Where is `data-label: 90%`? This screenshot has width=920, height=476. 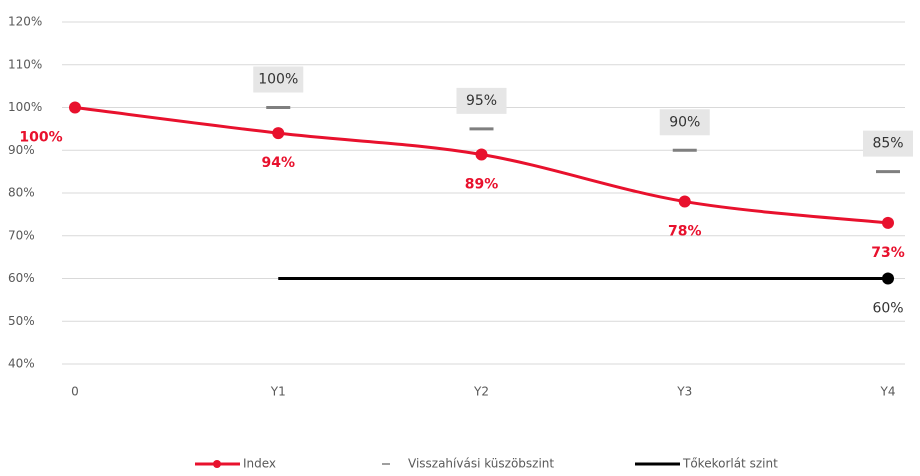 data-label: 90% is located at coordinates (684, 122).